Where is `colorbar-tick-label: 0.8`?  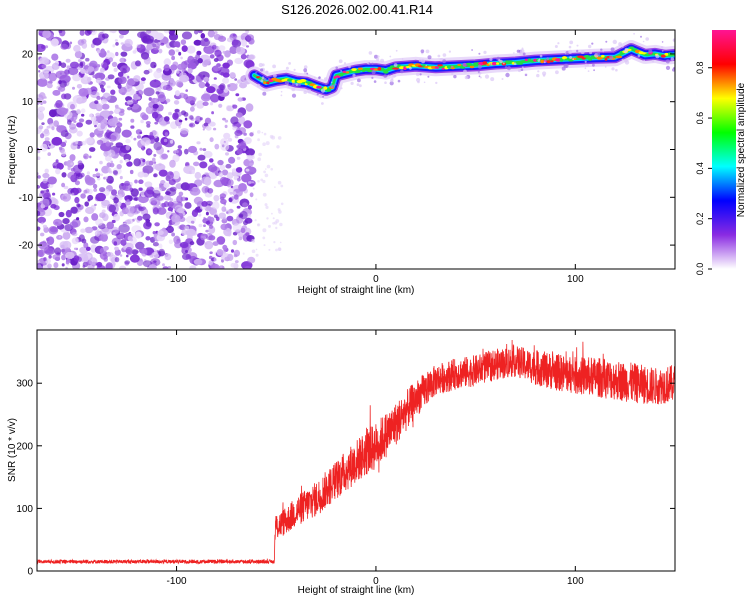
colorbar-tick-label: 0.8 is located at coordinates (700, 67).